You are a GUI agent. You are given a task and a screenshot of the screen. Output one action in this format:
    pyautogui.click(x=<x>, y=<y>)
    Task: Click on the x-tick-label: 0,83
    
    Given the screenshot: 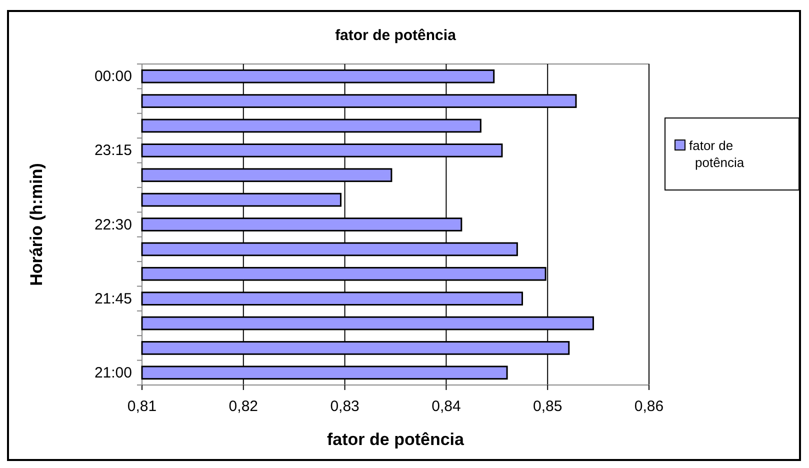 What is the action you would take?
    pyautogui.click(x=345, y=406)
    